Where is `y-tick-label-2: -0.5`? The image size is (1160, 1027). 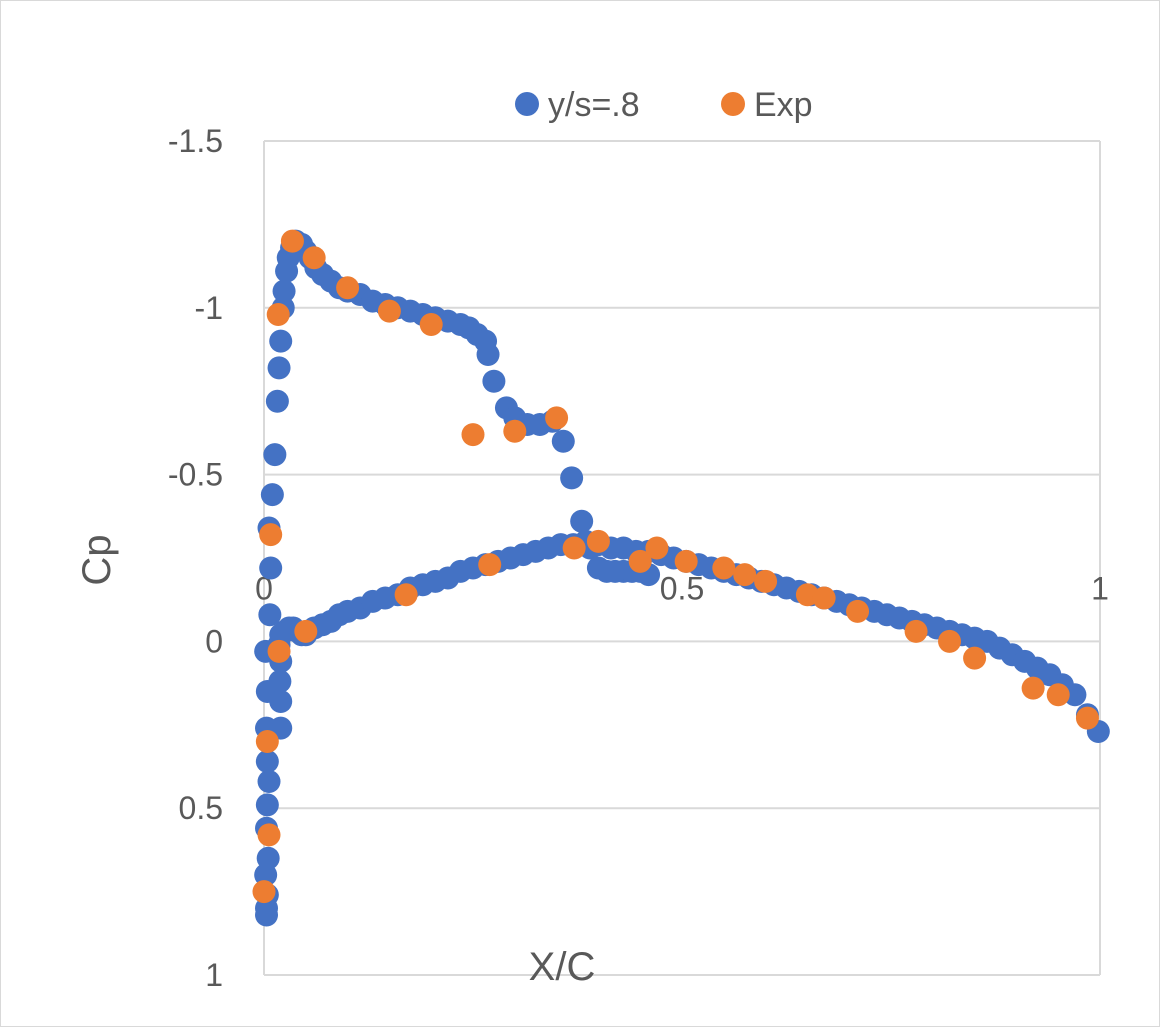 y-tick-label-2: -0.5 is located at coordinates (195, 475).